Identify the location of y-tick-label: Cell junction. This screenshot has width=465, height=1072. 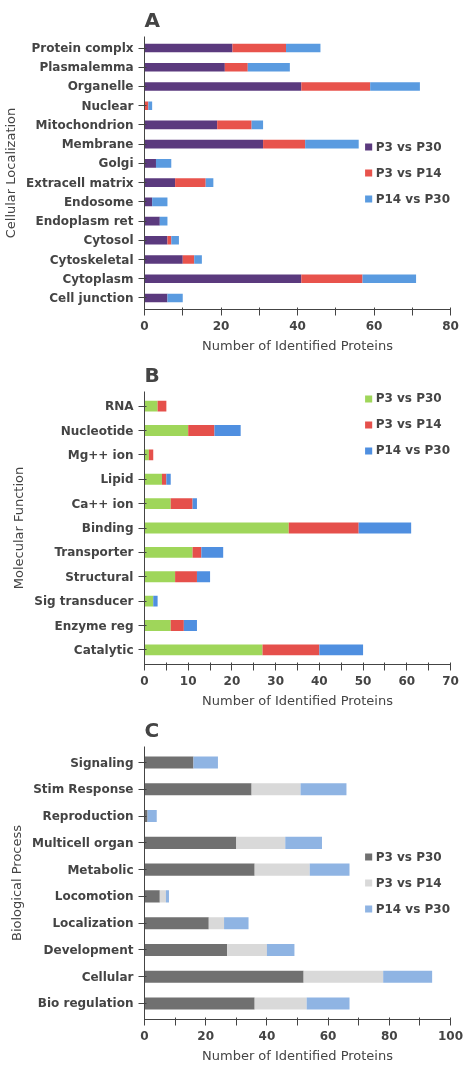
(91, 297).